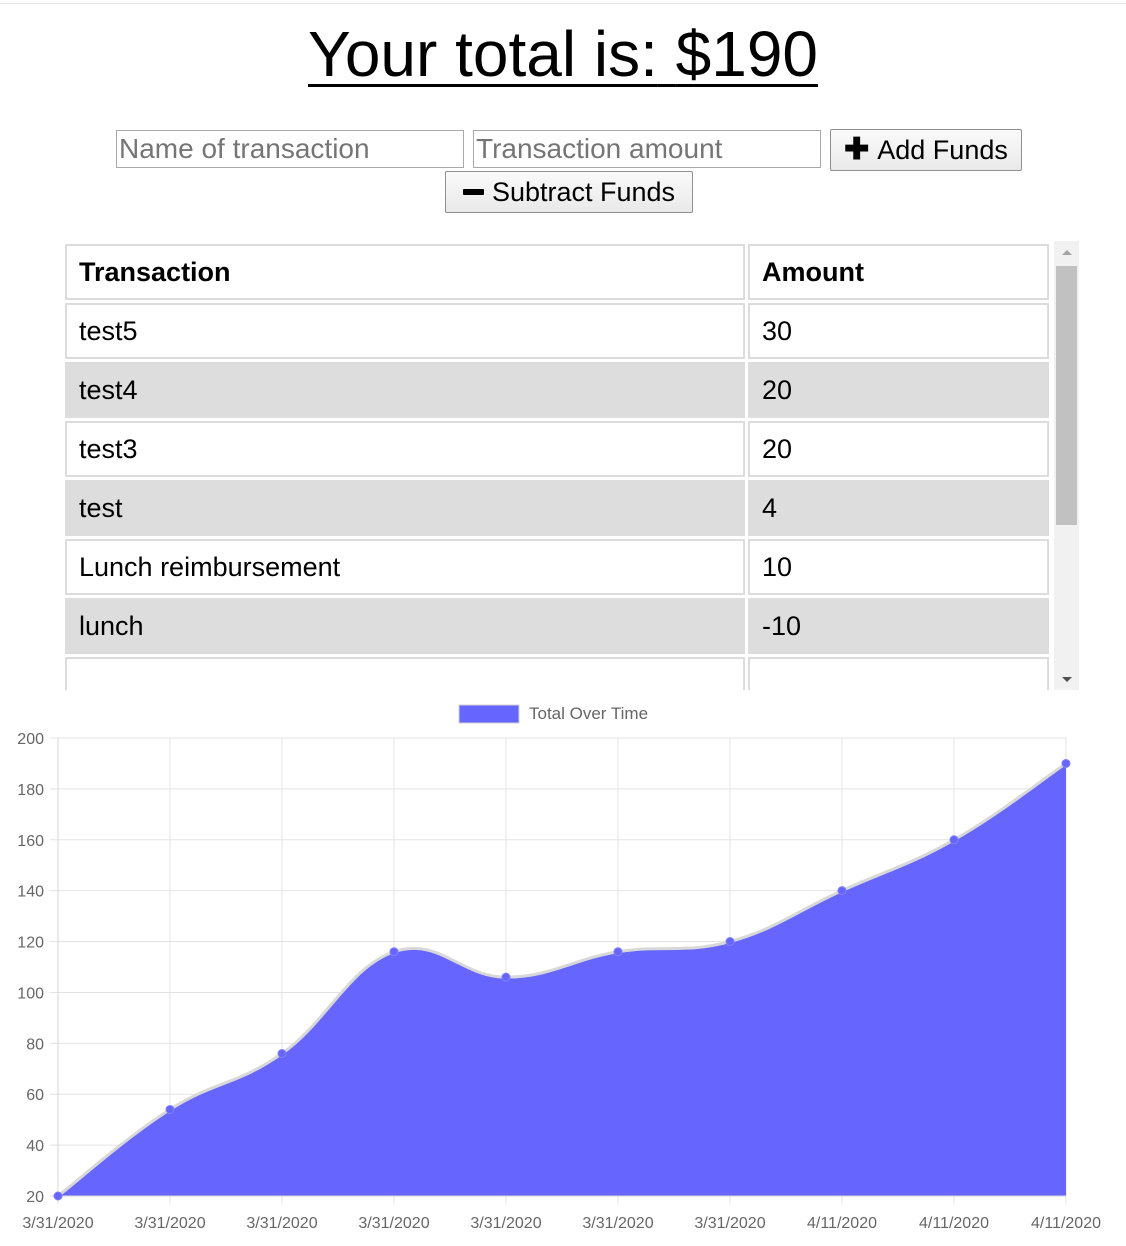 This screenshot has height=1246, width=1126. Describe the element at coordinates (898, 272) in the screenshot. I see `column-header-amount: Amount` at that location.